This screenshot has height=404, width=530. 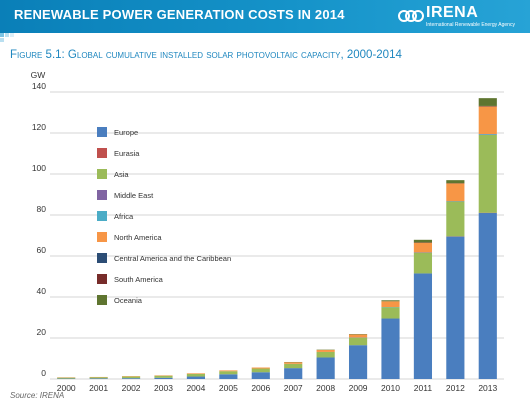 What do you see at coordinates (325, 388) in the screenshot?
I see `x-tick-label: 2008` at bounding box center [325, 388].